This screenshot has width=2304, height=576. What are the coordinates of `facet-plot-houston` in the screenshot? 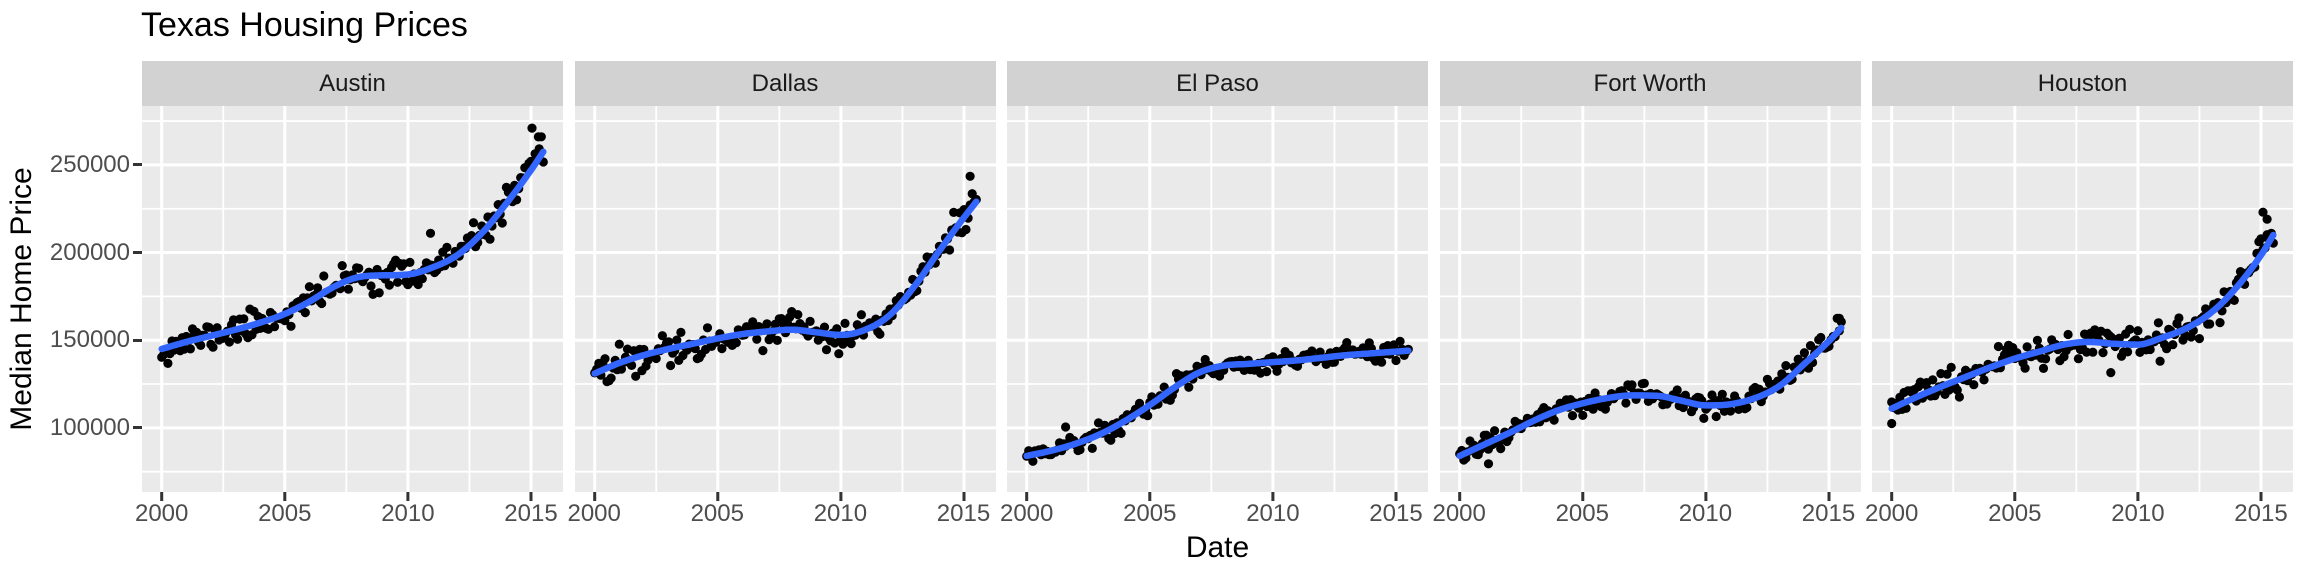 It's located at (2082, 303).